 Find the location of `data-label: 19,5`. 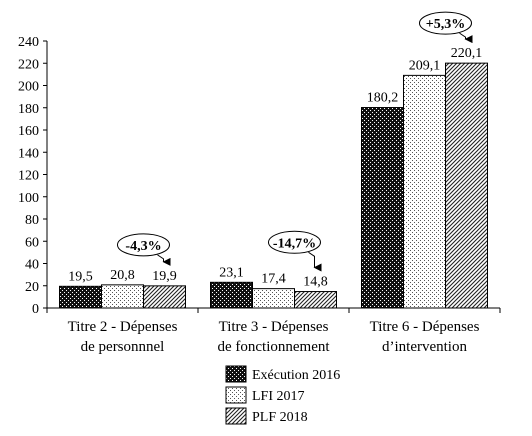

data-label: 19,5 is located at coordinates (80, 276).